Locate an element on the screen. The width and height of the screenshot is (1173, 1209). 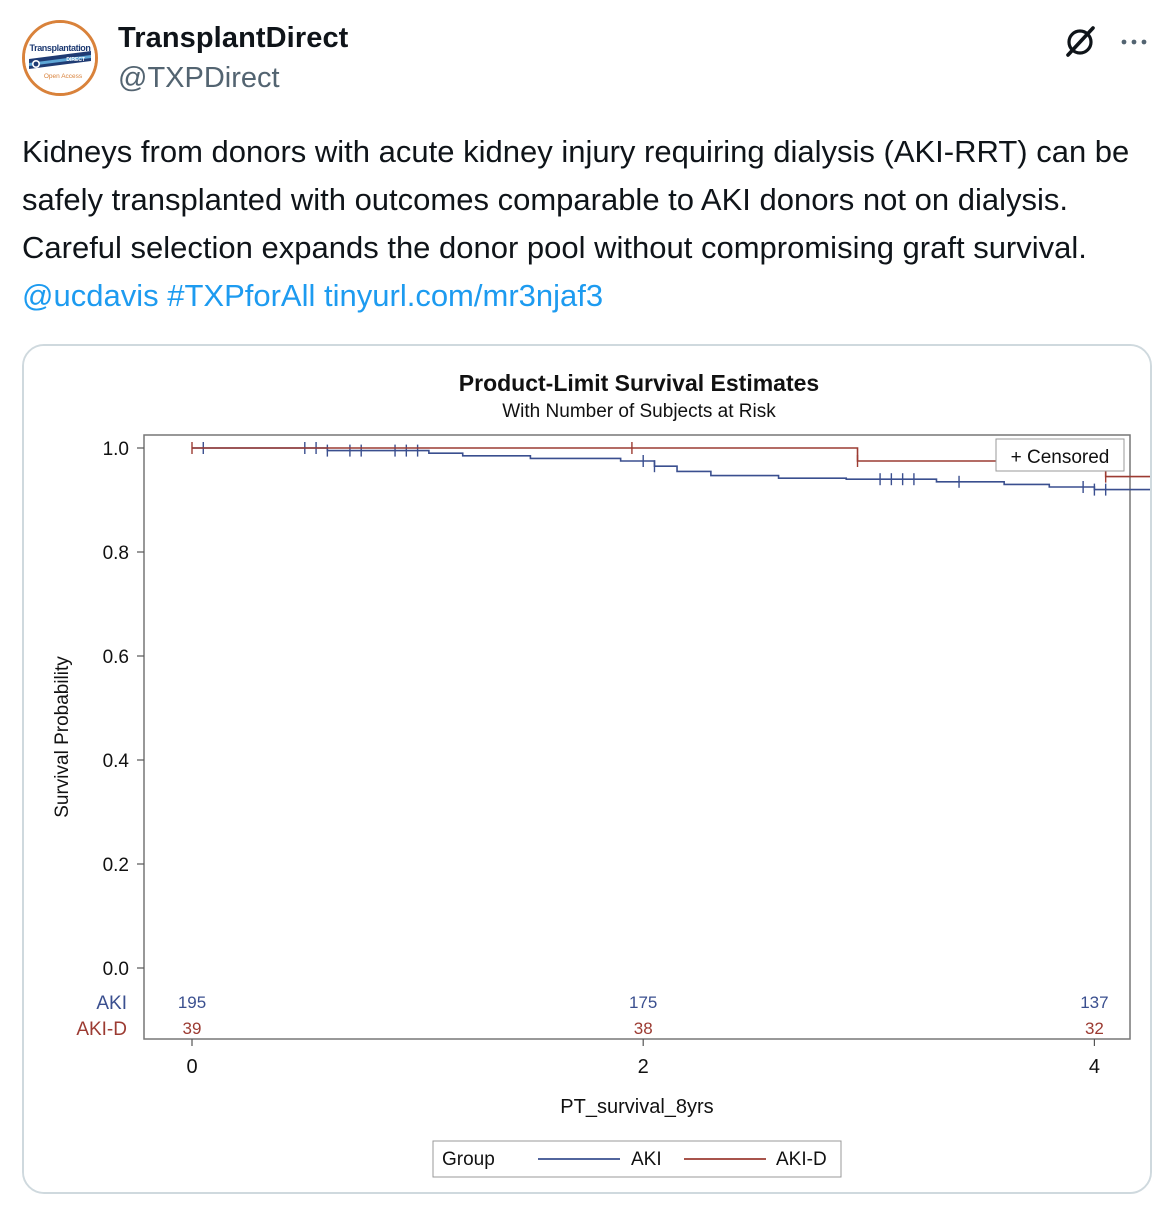
logo-text: Transplantation is located at coordinates (59, 48).